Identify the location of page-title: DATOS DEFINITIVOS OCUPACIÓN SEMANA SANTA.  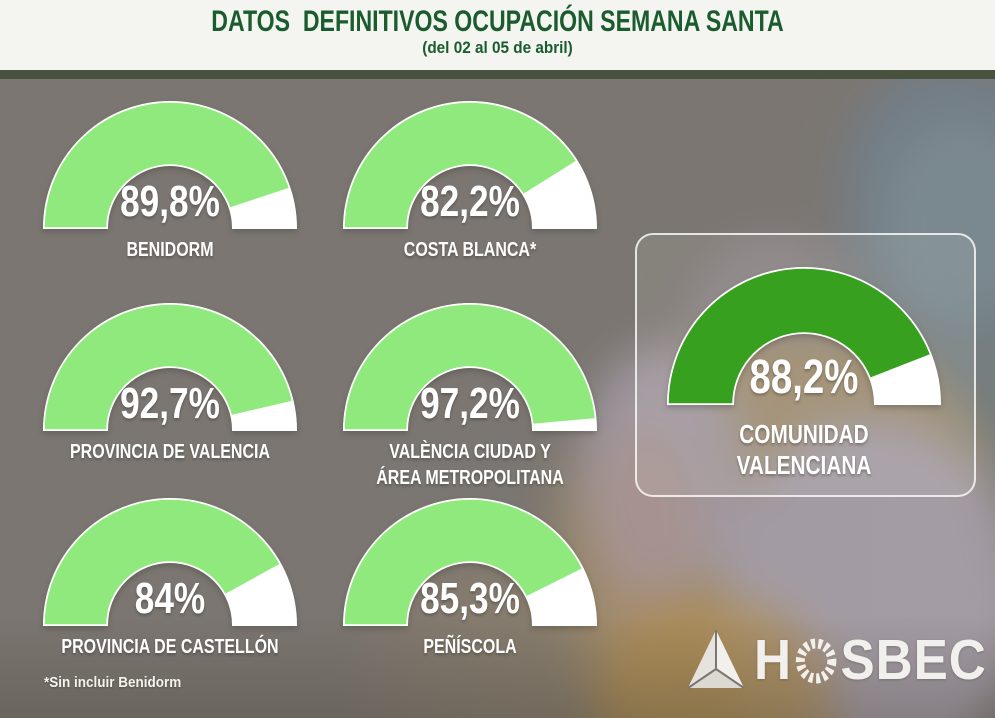
(497, 21).